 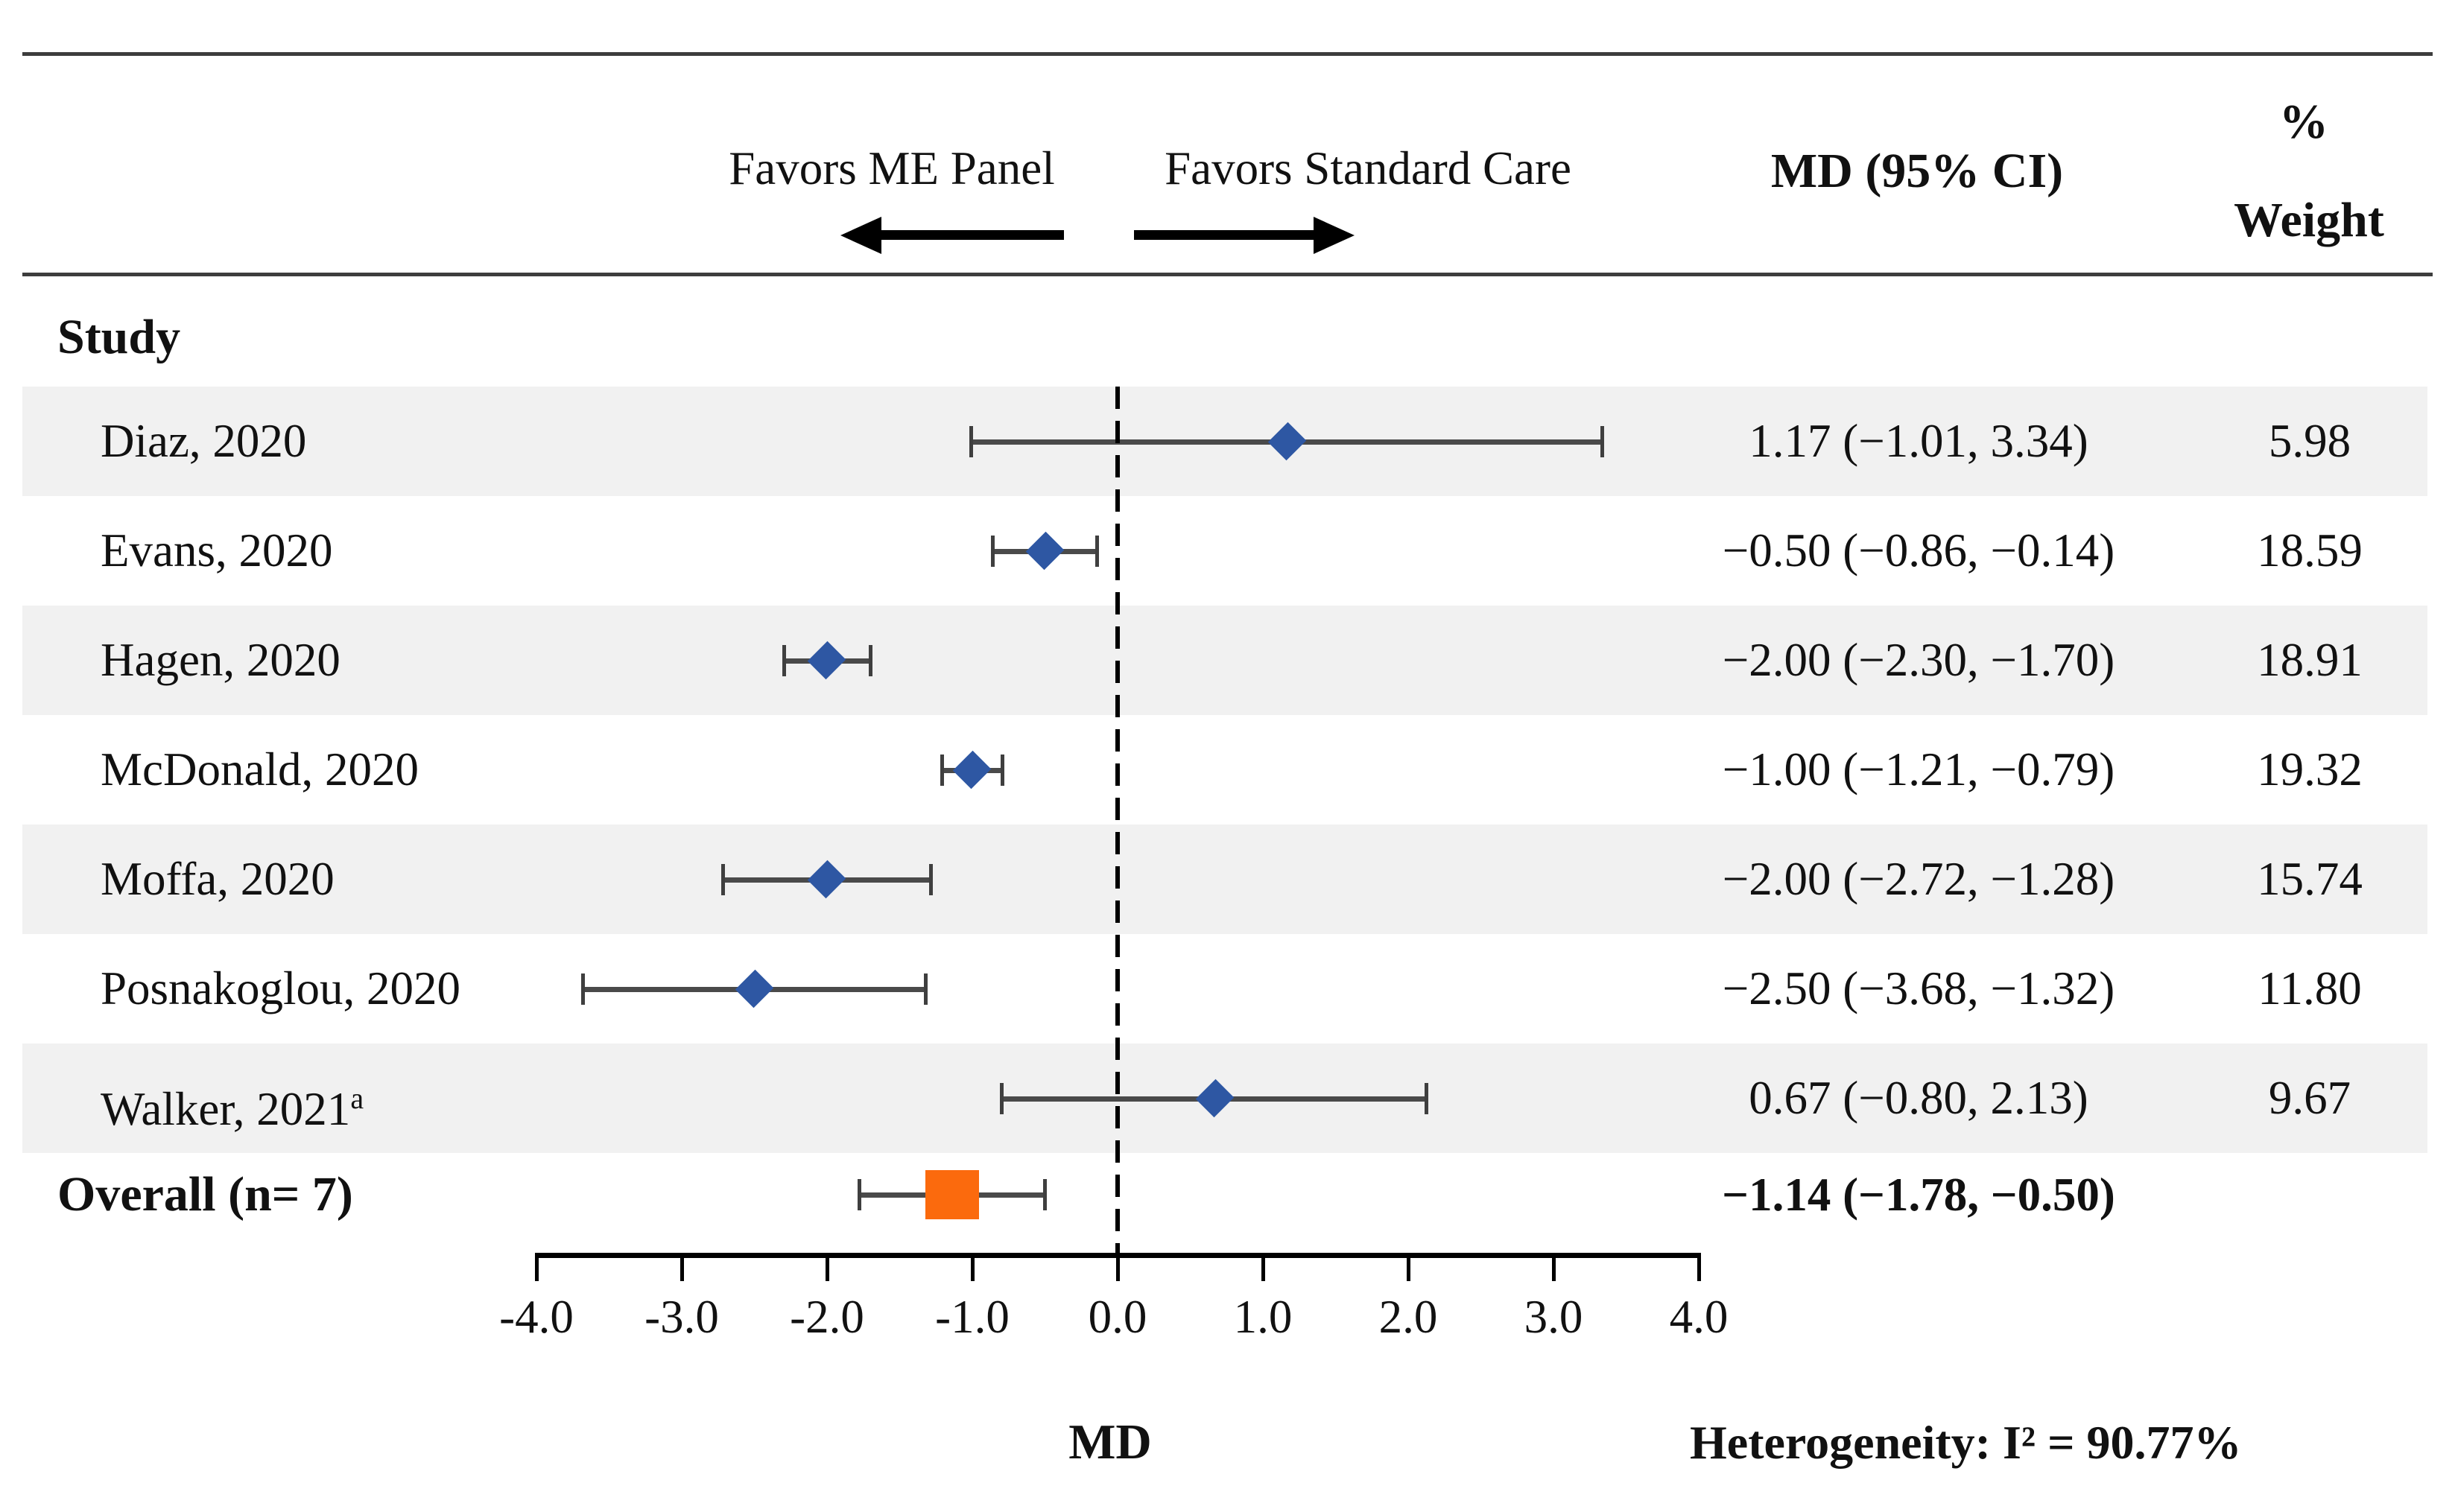 I want to click on study-label: Posnakoglou, 2020, so click(x=281, y=988).